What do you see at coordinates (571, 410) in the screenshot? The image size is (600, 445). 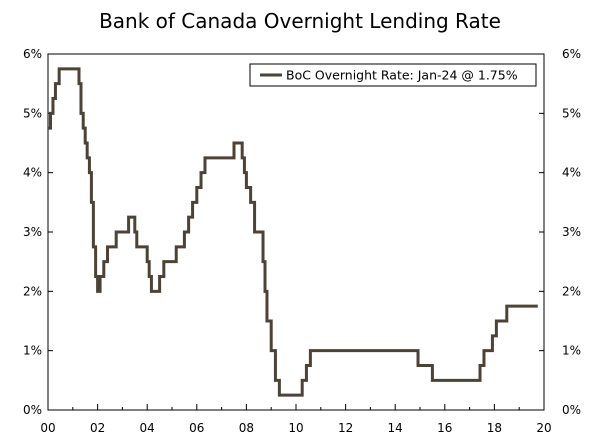 I see `y-tick-label-right: 0%` at bounding box center [571, 410].